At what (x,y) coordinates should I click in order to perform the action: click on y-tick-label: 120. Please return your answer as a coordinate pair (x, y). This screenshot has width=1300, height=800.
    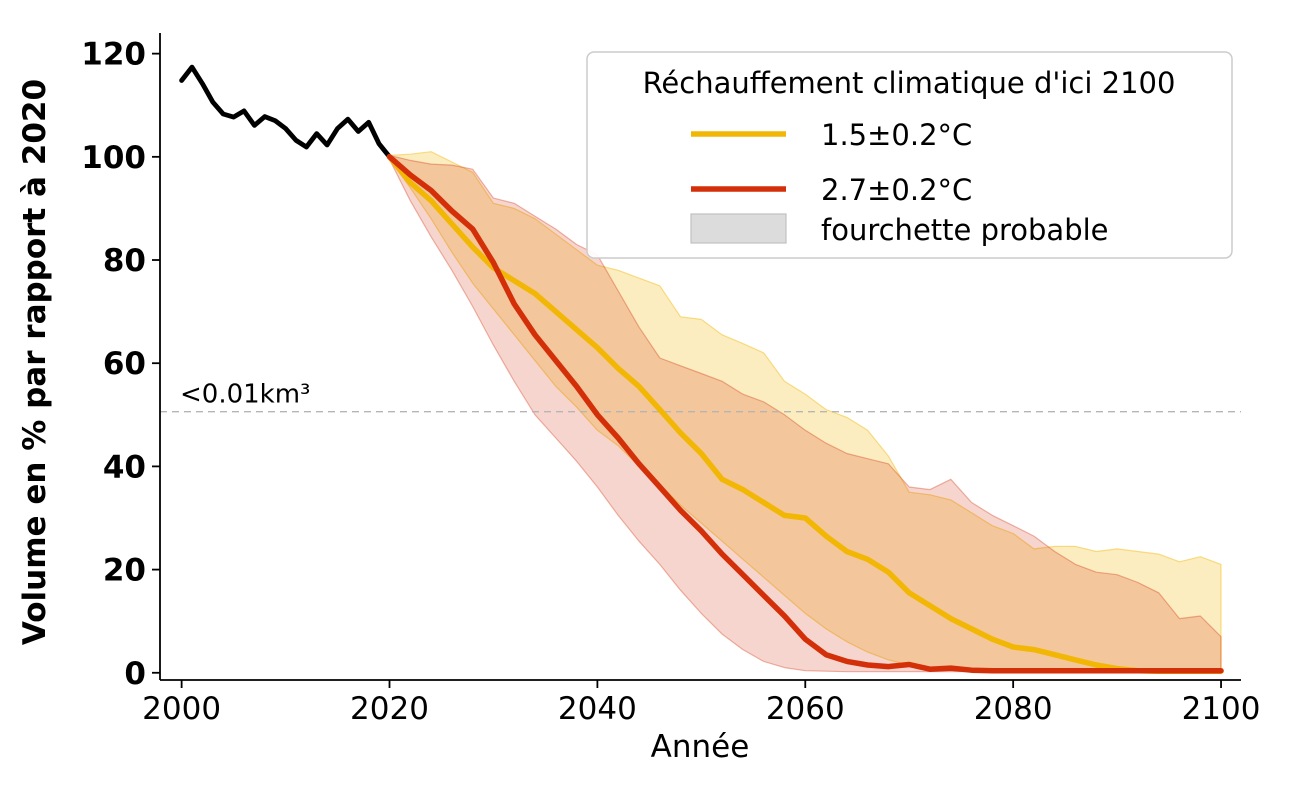
    Looking at the image, I should click on (113, 55).